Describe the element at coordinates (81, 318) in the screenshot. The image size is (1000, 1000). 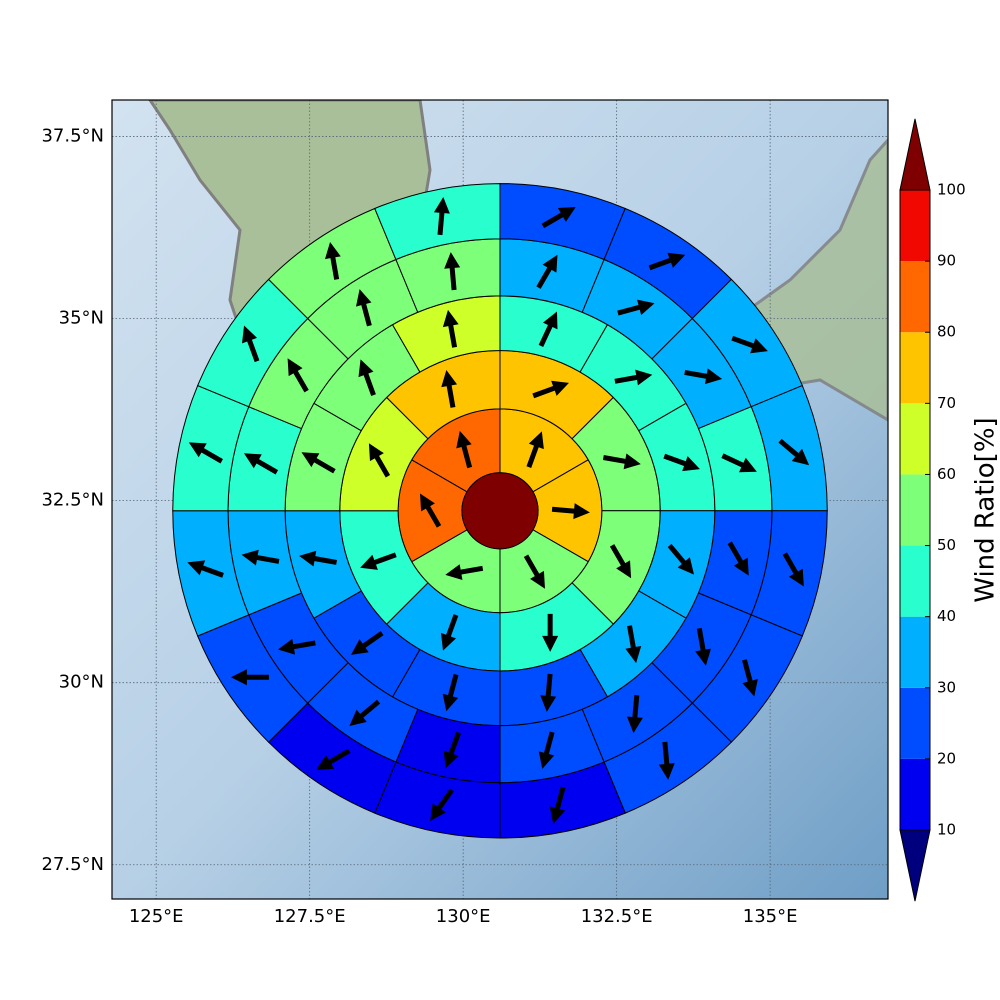
I see `y-tick-label: 35°N` at that location.